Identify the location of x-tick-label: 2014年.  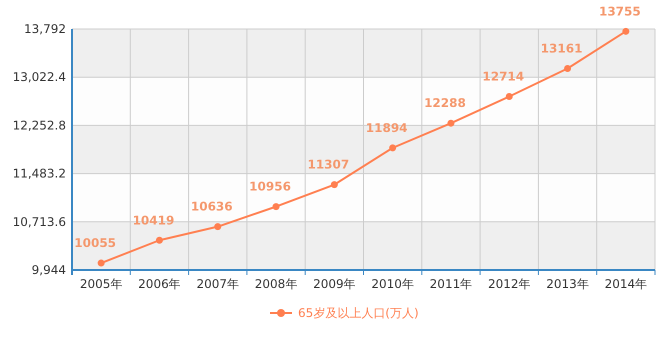
(626, 284).